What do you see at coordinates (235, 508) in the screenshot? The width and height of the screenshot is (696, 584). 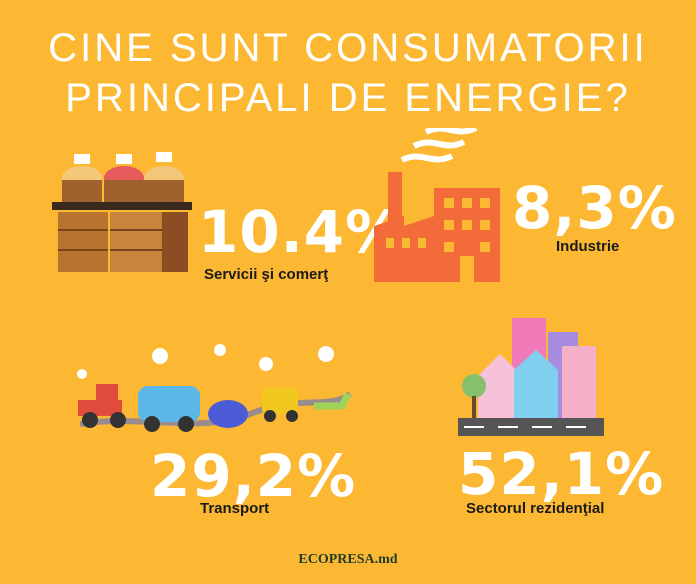 I see `label: Transport` at bounding box center [235, 508].